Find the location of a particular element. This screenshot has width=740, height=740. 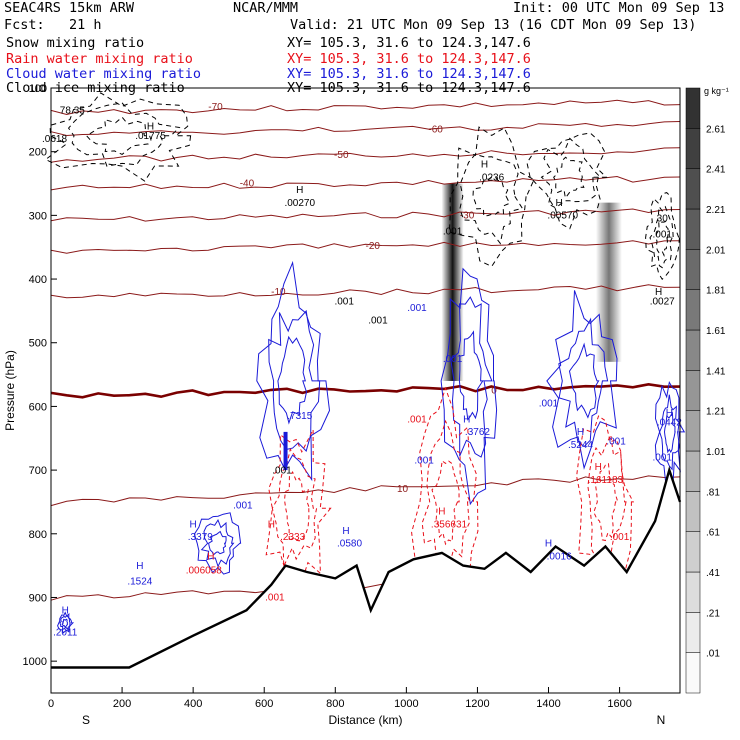

field-xy-cloud-water: XY= 105.3, 31.6 to 124.3,147.6 is located at coordinates (409, 74).